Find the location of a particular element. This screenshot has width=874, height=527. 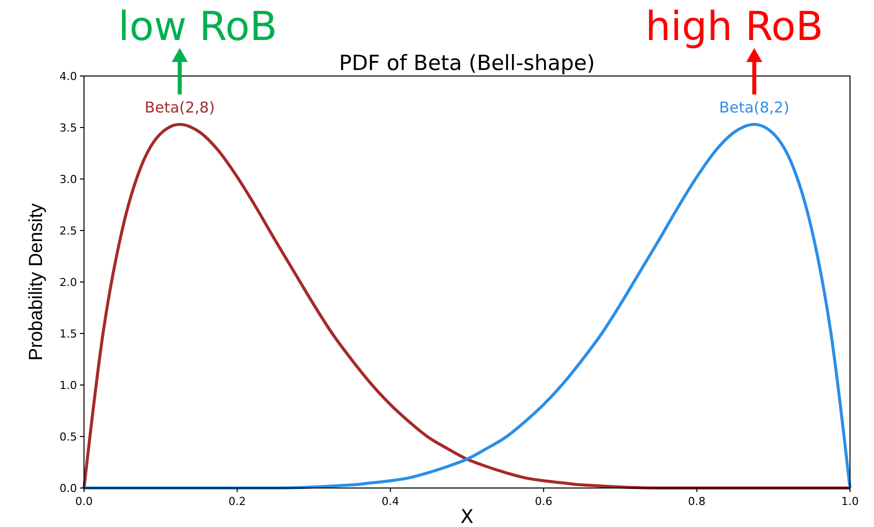

x-tick-label: 0.2 is located at coordinates (237, 501).